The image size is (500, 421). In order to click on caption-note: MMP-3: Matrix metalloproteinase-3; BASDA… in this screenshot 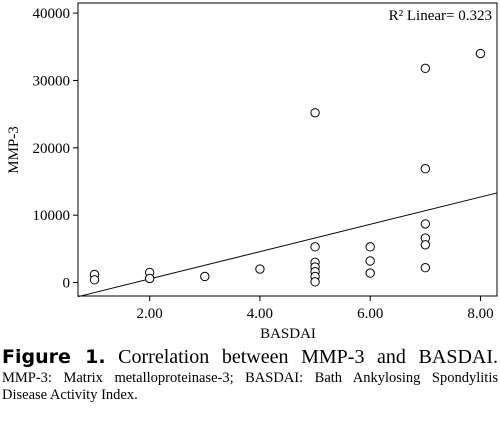, I will do `click(250, 386)`.